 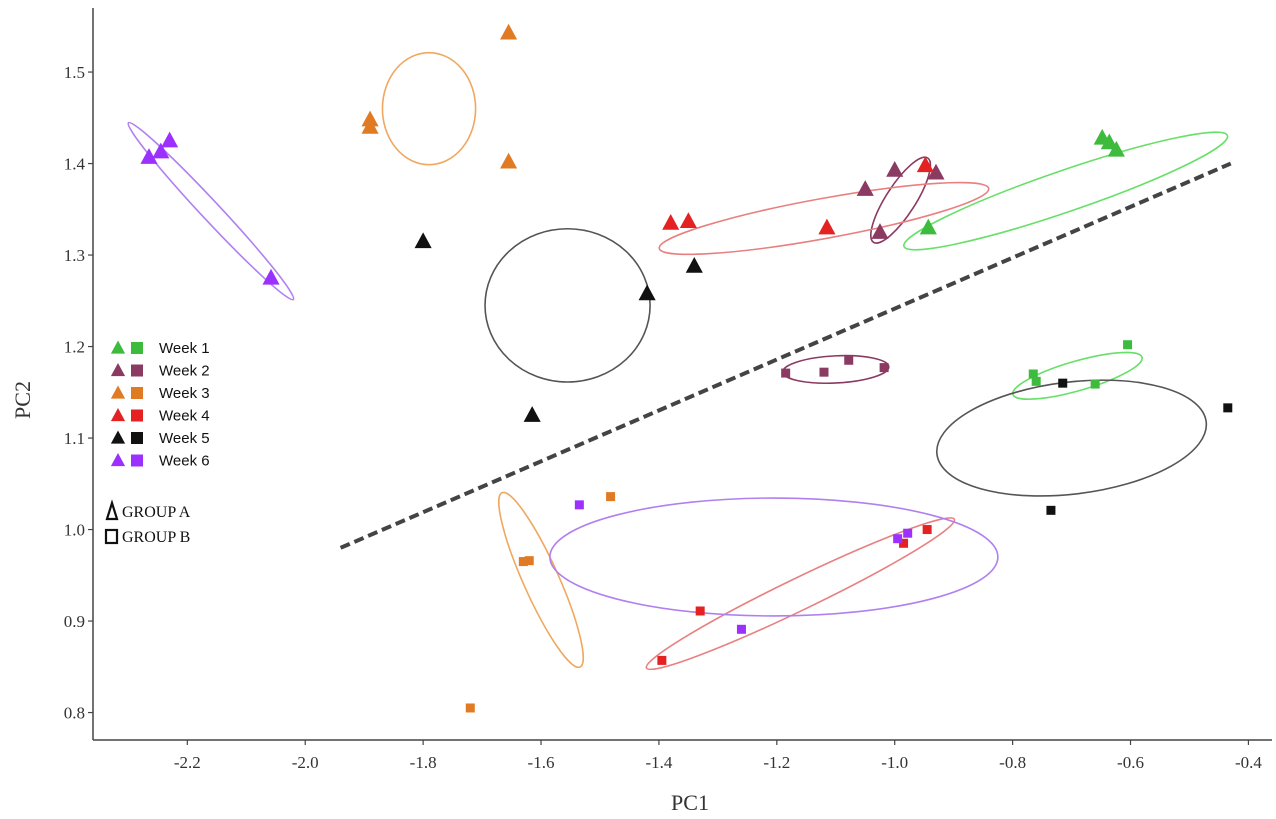 What do you see at coordinates (137, 415) in the screenshot?
I see `week-4-legend-square` at bounding box center [137, 415].